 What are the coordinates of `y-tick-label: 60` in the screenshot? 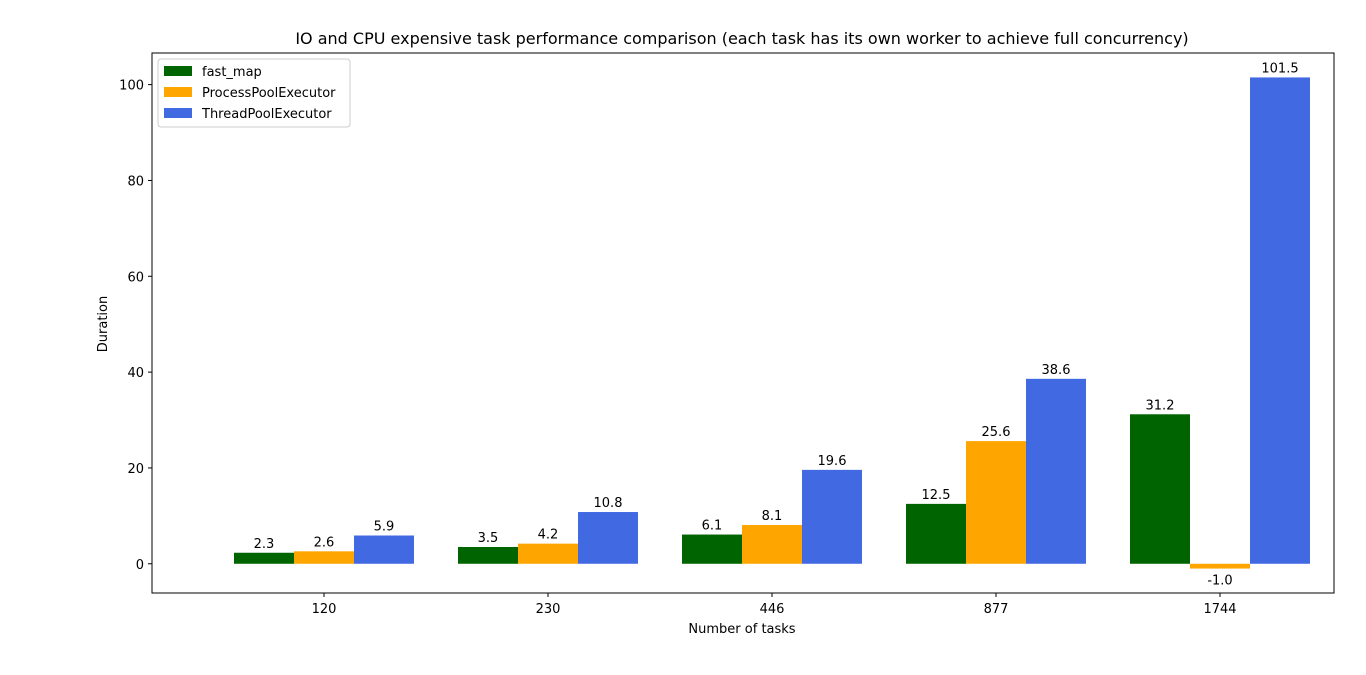 It's located at (135, 277).